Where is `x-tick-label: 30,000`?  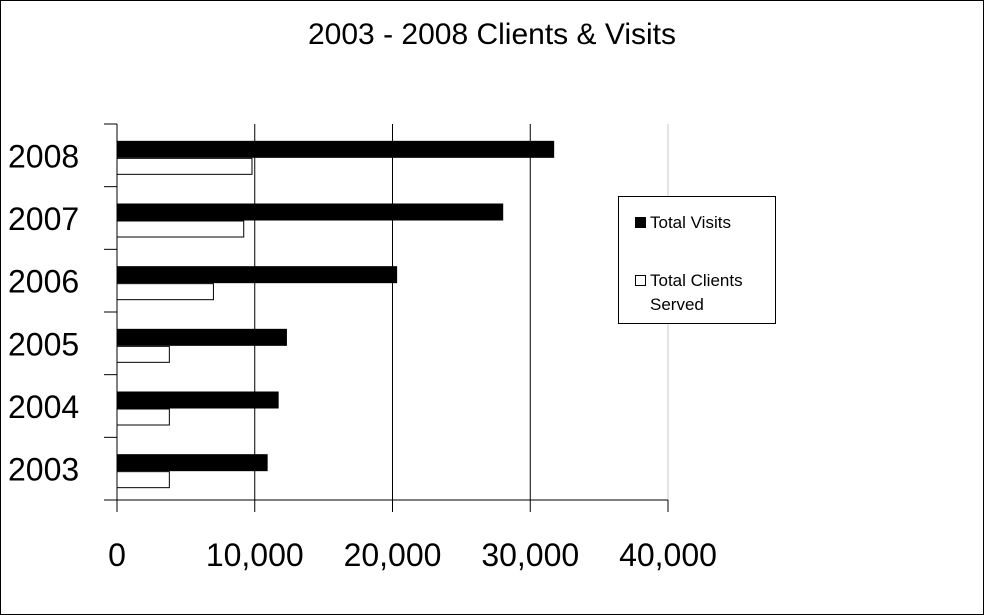
x-tick-label: 30,000 is located at coordinates (530, 555).